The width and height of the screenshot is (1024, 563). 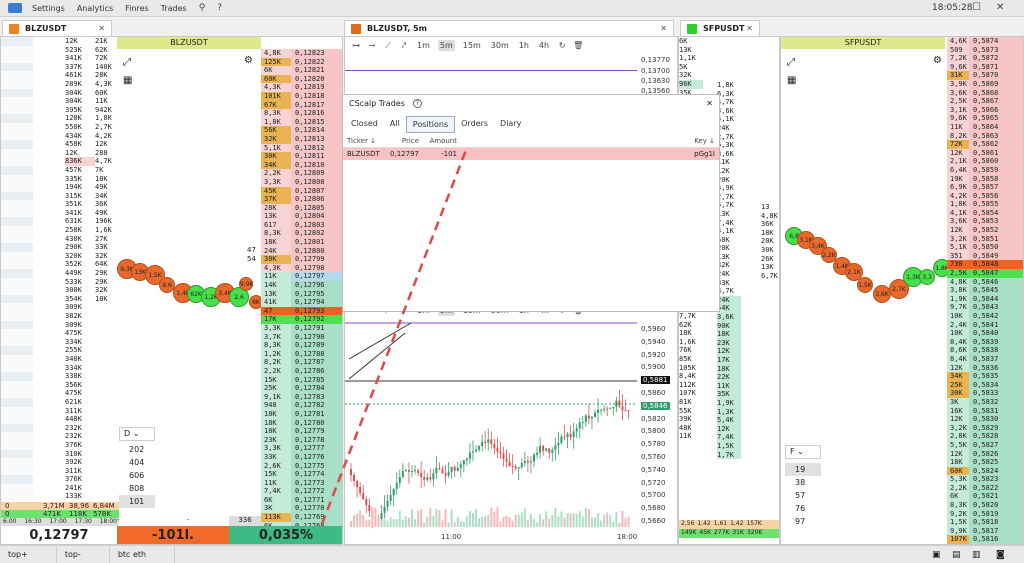 What do you see at coordinates (316, 302) in the screenshot?
I see `bid-price: 0,12794` at bounding box center [316, 302].